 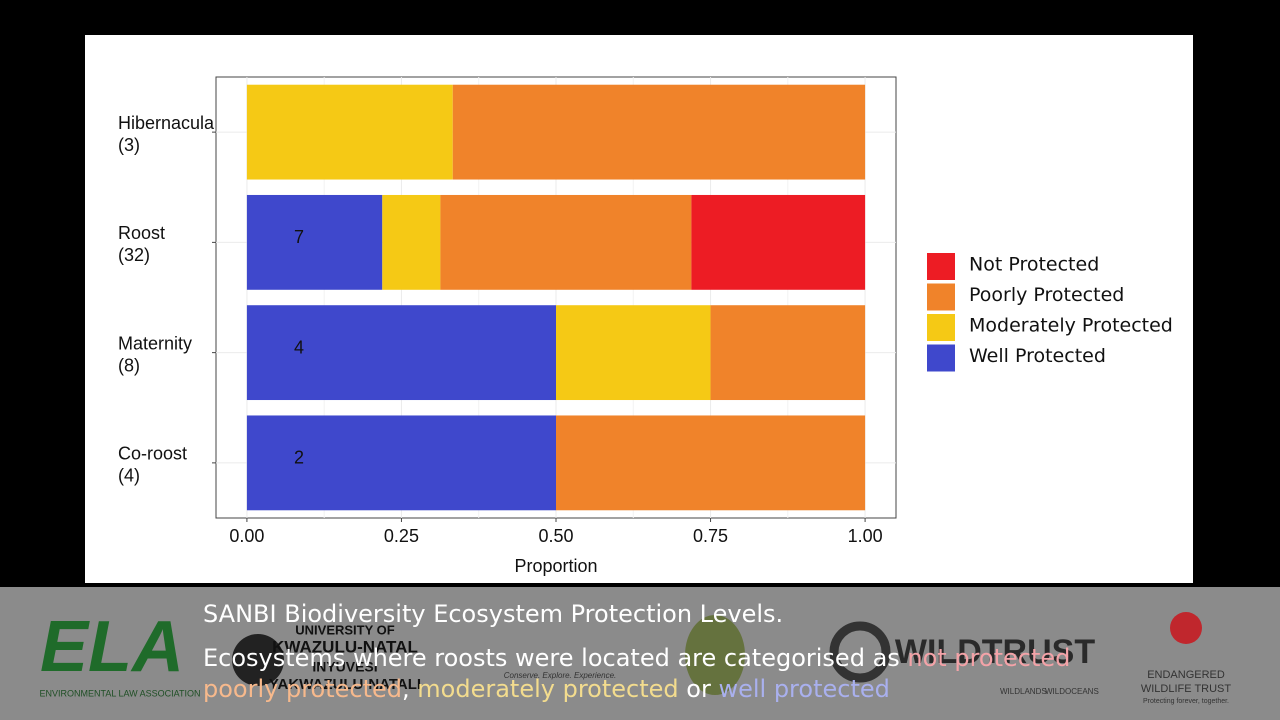 I want to click on logo-text: Protecting forever, together., so click(x=1186, y=701).